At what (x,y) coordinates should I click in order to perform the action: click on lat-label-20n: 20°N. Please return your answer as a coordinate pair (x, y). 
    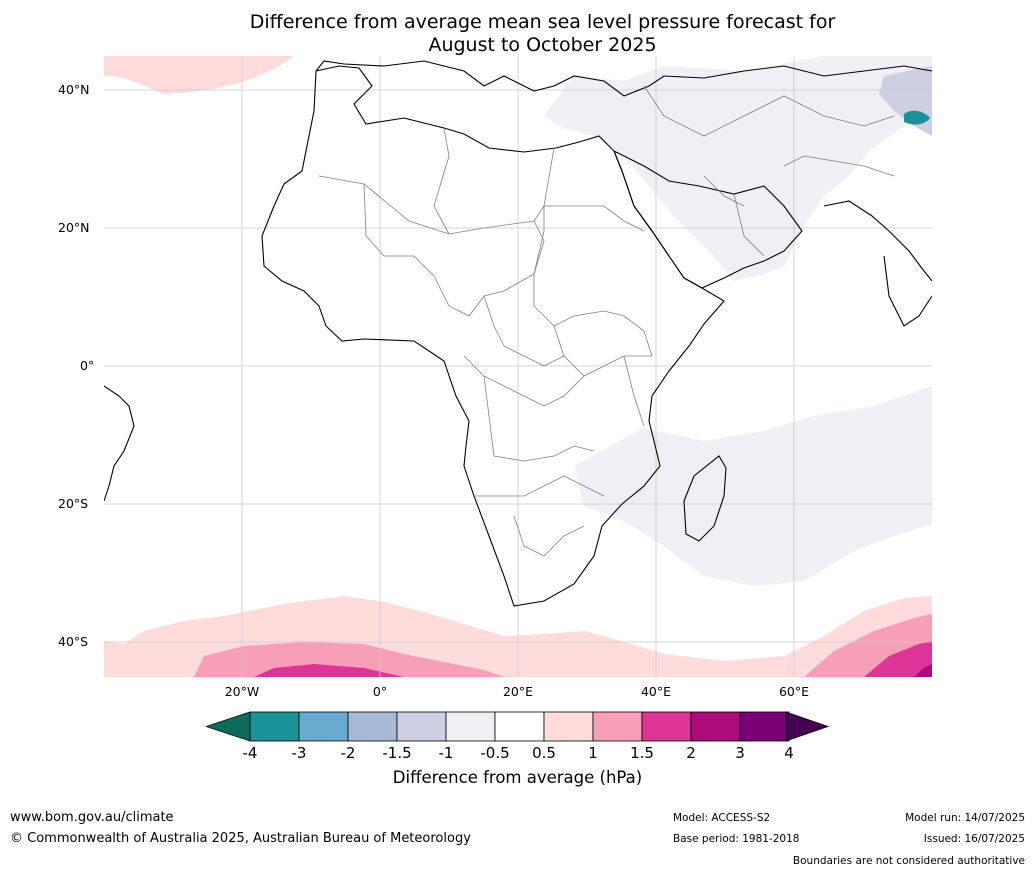
    Looking at the image, I should click on (74, 227).